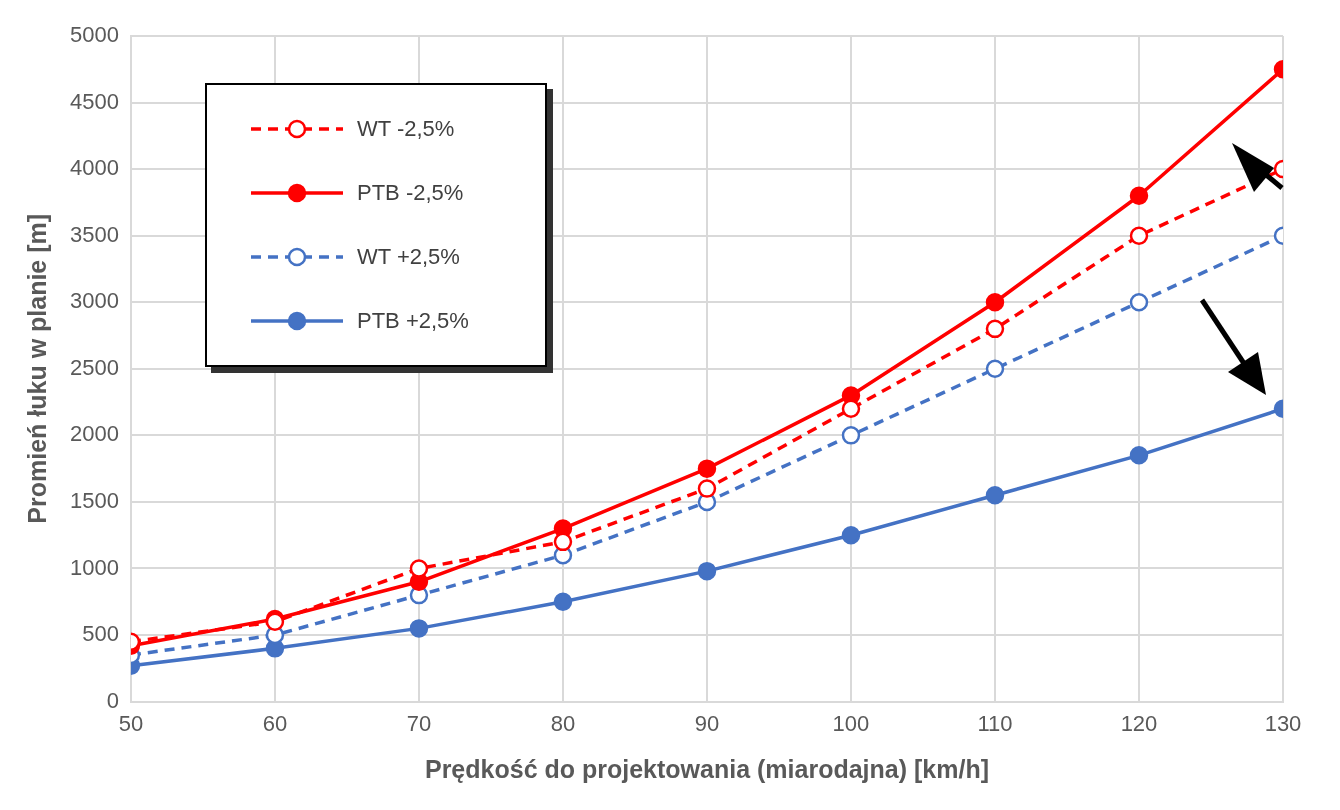 The image size is (1340, 810). Describe the element at coordinates (36, 368) in the screenshot. I see `y-axis-title: Promień łuku w planie [m]` at that location.